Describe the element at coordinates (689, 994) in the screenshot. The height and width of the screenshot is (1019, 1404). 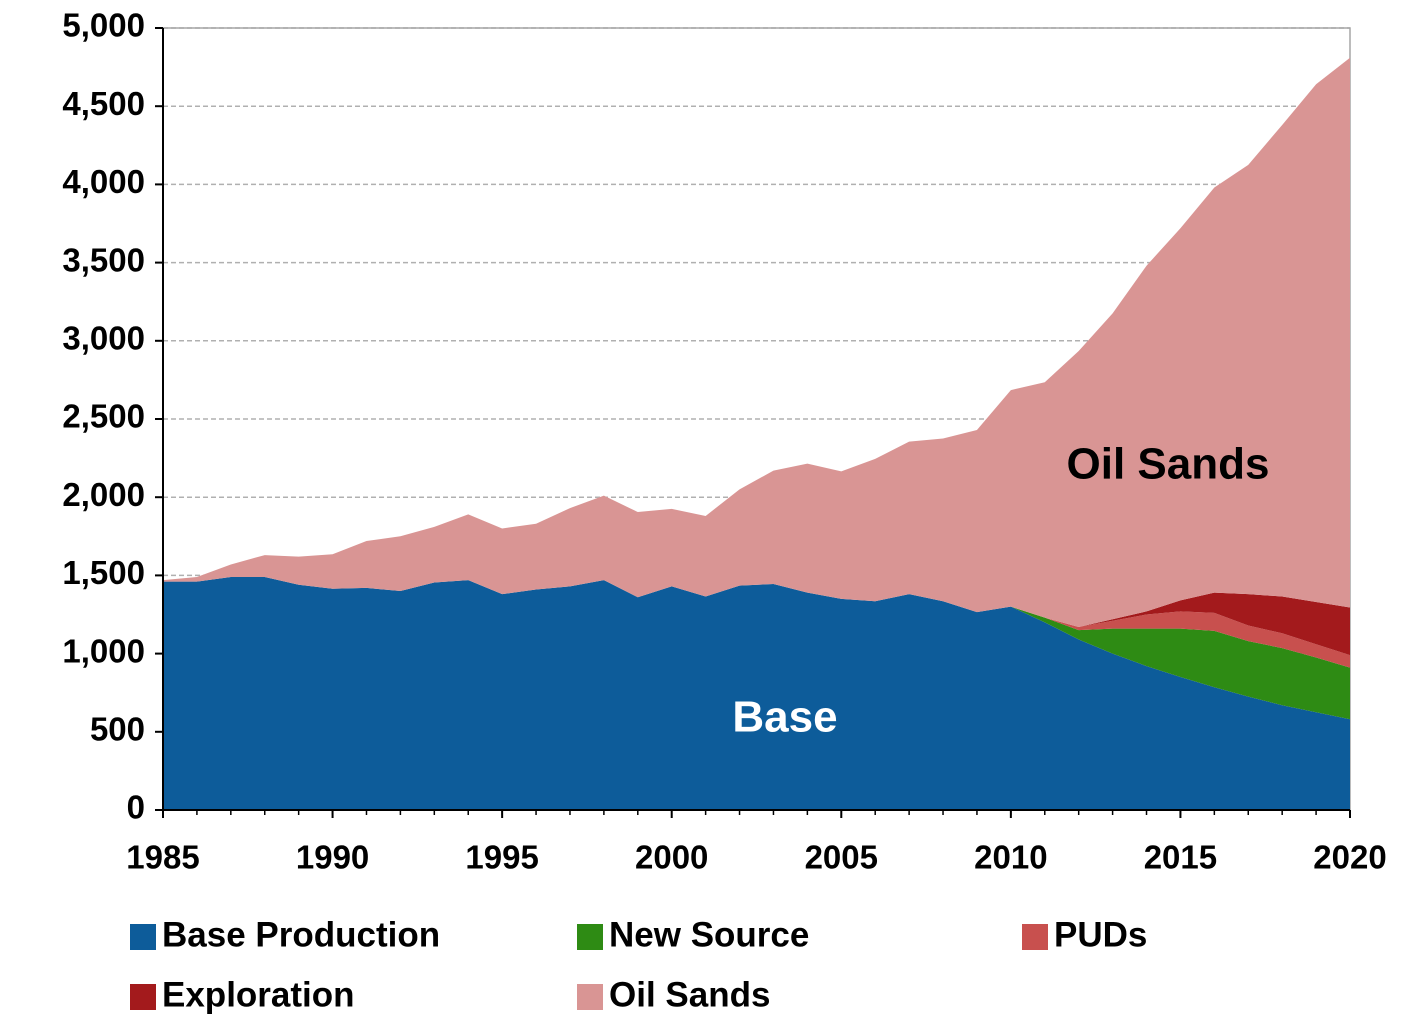
I see `legend-label: Oil Sands` at that location.